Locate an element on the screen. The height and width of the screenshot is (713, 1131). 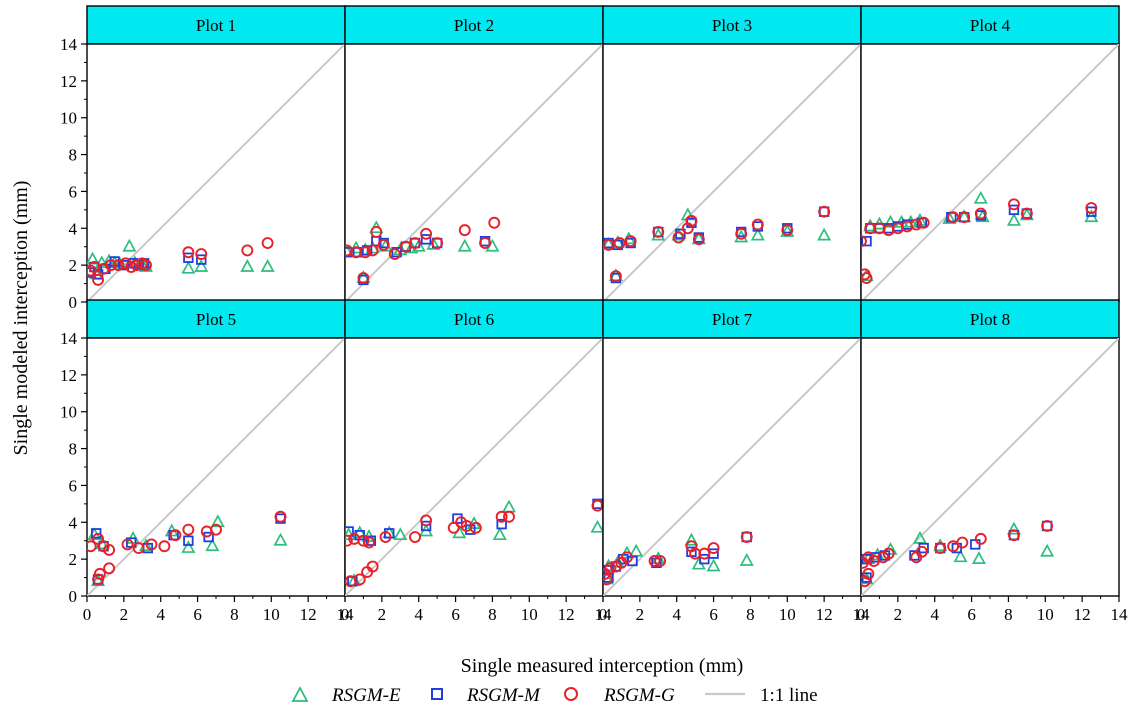
panel-title: Plot 5 is located at coordinates (216, 319).